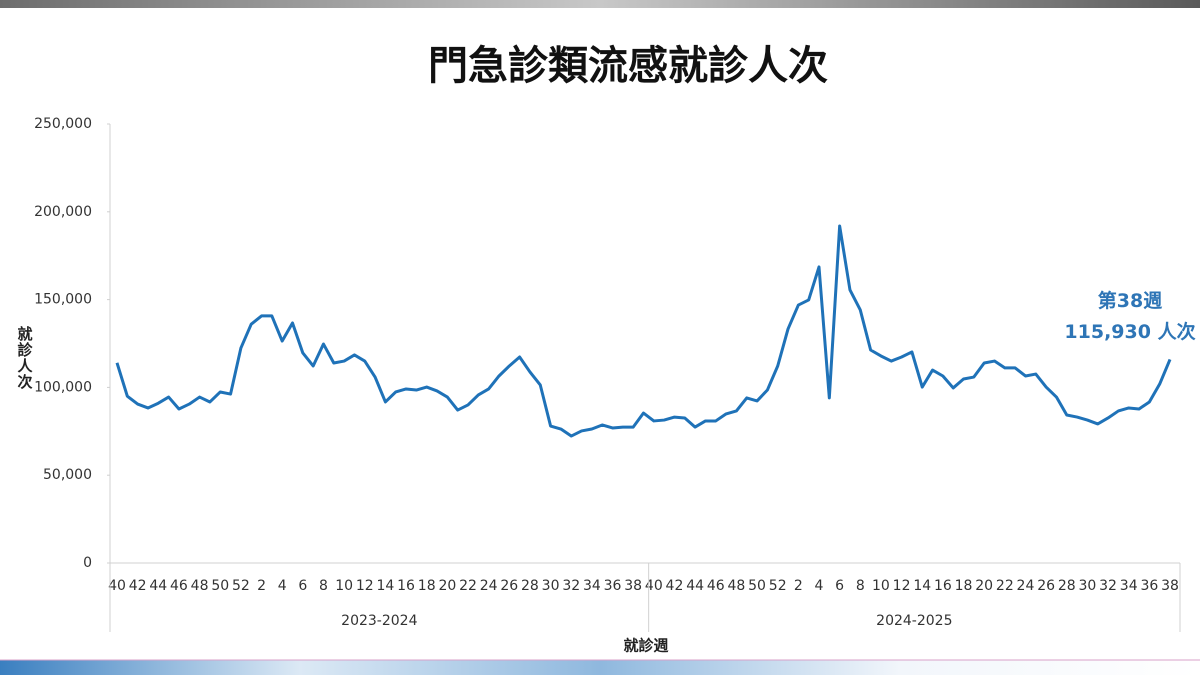 The height and width of the screenshot is (679, 1200). What do you see at coordinates (1129, 331) in the screenshot?
I see `annotation: 115,930 人次` at bounding box center [1129, 331].